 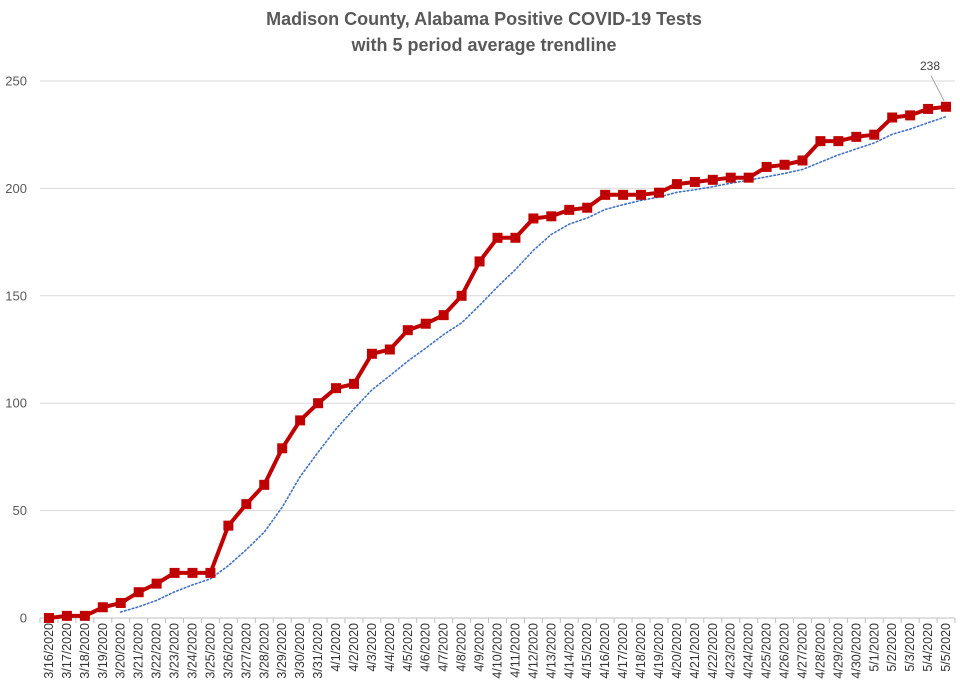 What do you see at coordinates (767, 651) in the screenshot?
I see `x-tick-label: 4/25/2020` at bounding box center [767, 651].